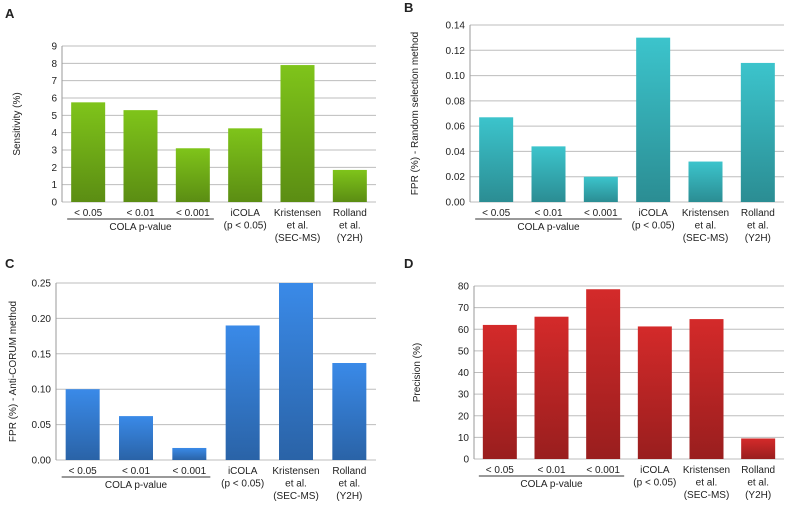  Describe the element at coordinates (42, 425) in the screenshot. I see `y-tick-label: 0.05` at that location.